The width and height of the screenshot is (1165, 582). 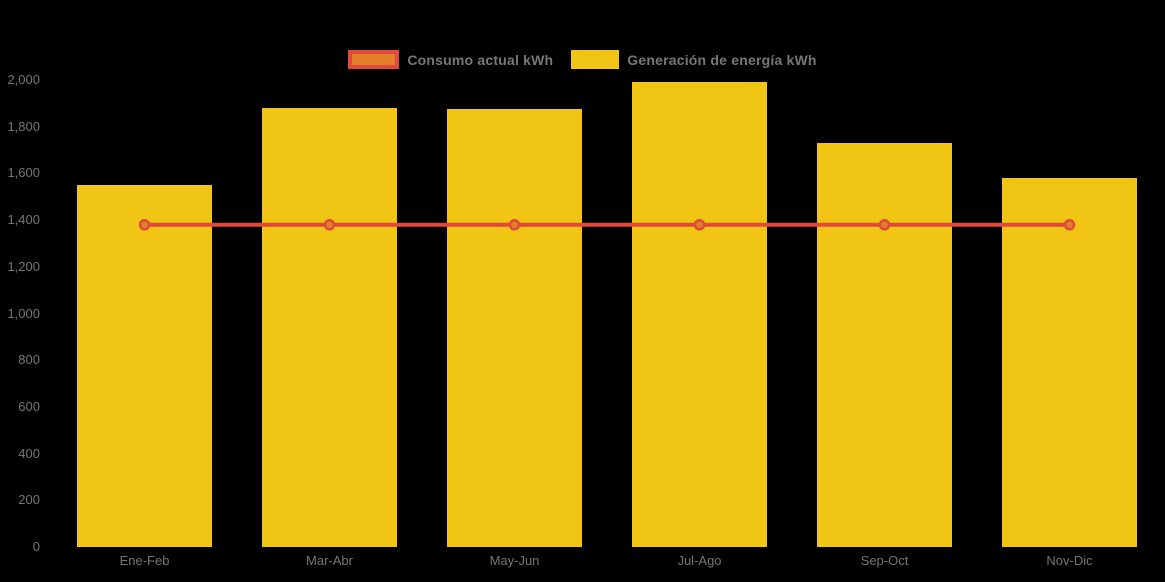 I want to click on bar-mar-abr, so click(x=329, y=327).